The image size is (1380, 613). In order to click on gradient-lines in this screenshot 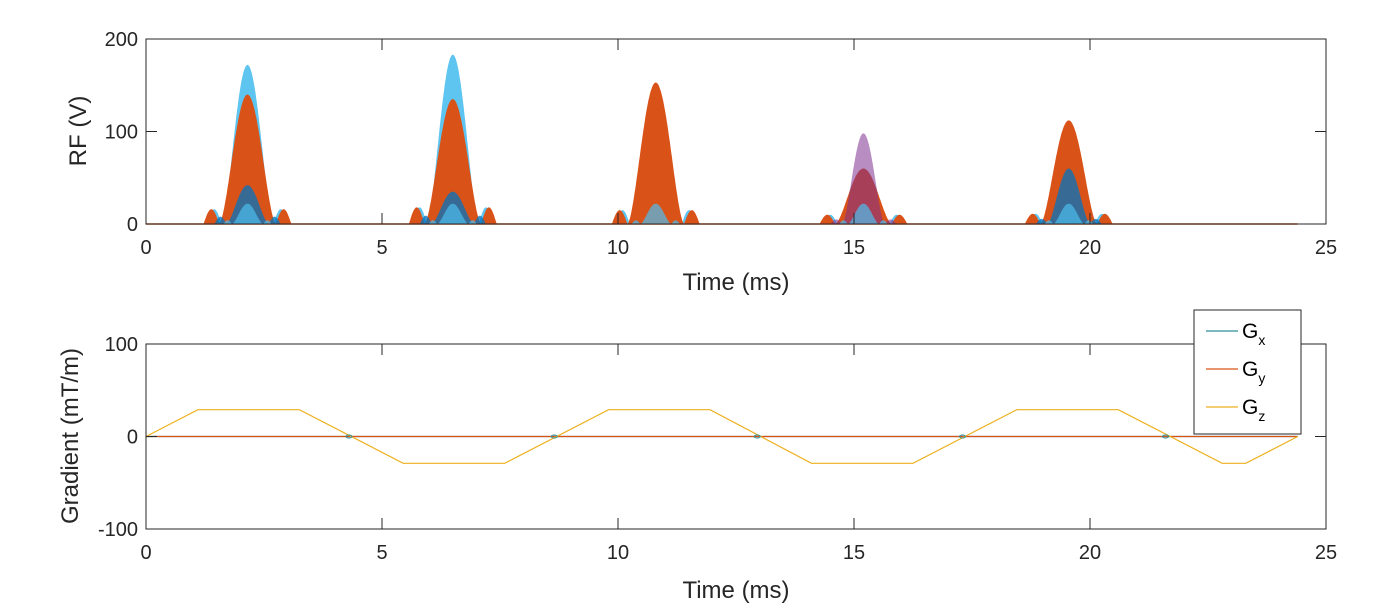, I will do `click(721, 436)`.